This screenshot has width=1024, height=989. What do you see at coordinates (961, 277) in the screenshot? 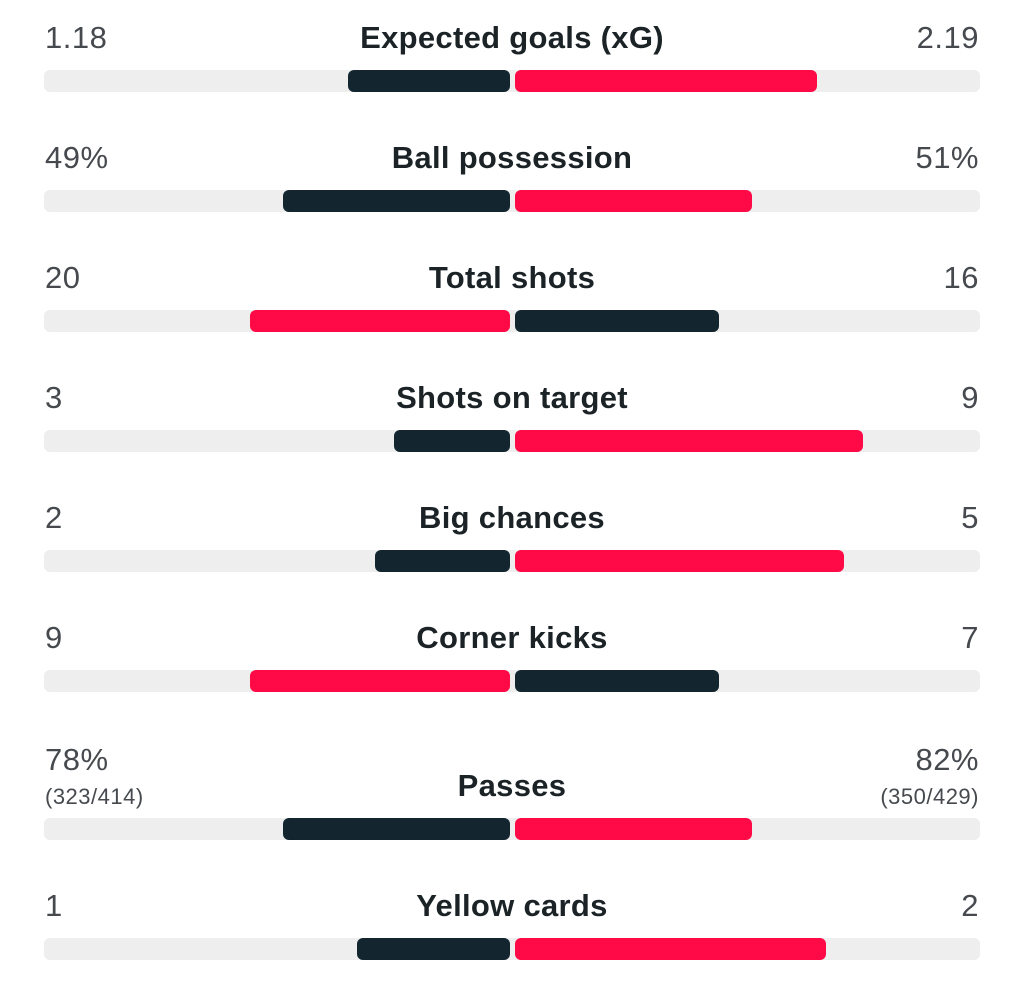
I see `away-value: 16` at bounding box center [961, 277].